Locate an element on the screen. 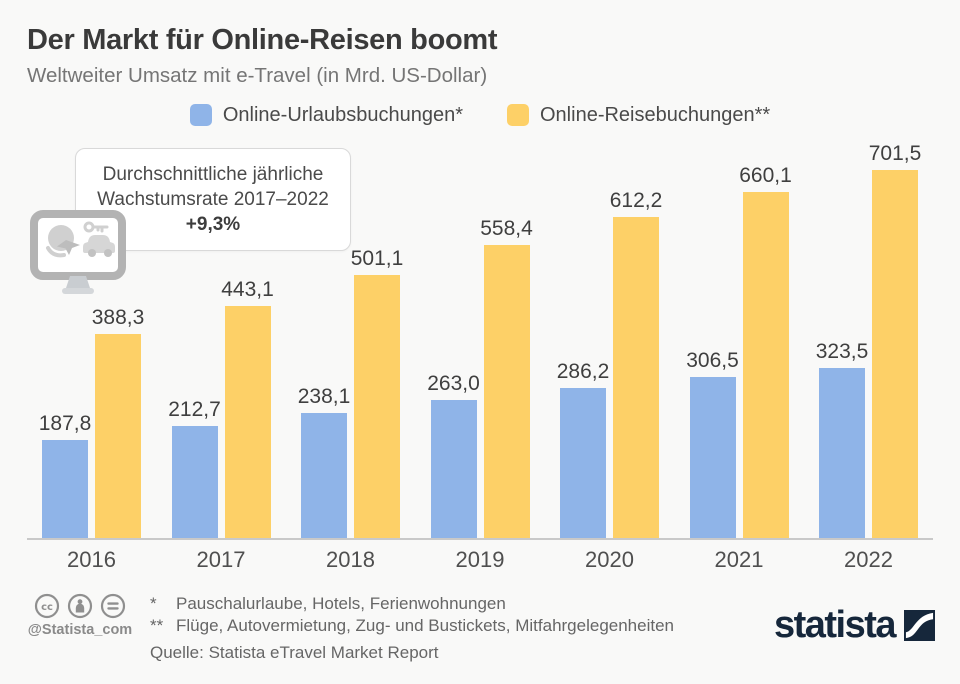  cc-license-icon: cc is located at coordinates (47, 606).